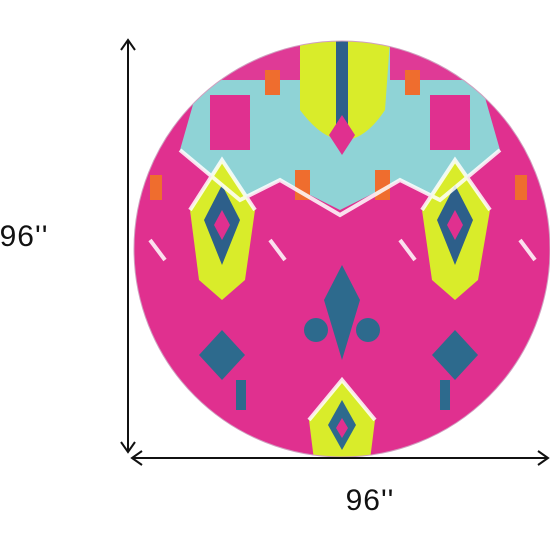 The width and height of the screenshot is (550, 550). Describe the element at coordinates (128, 246) in the screenshot. I see `height-arrow` at that location.